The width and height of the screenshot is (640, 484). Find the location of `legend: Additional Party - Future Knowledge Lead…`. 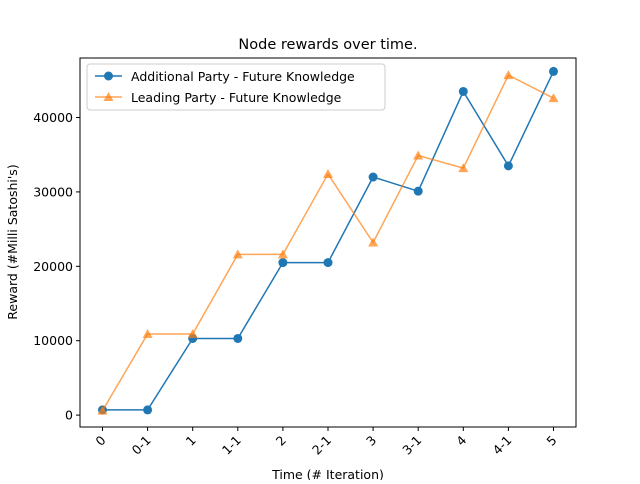

legend: Additional Party - Future Knowledge Lead… is located at coordinates (236, 87).